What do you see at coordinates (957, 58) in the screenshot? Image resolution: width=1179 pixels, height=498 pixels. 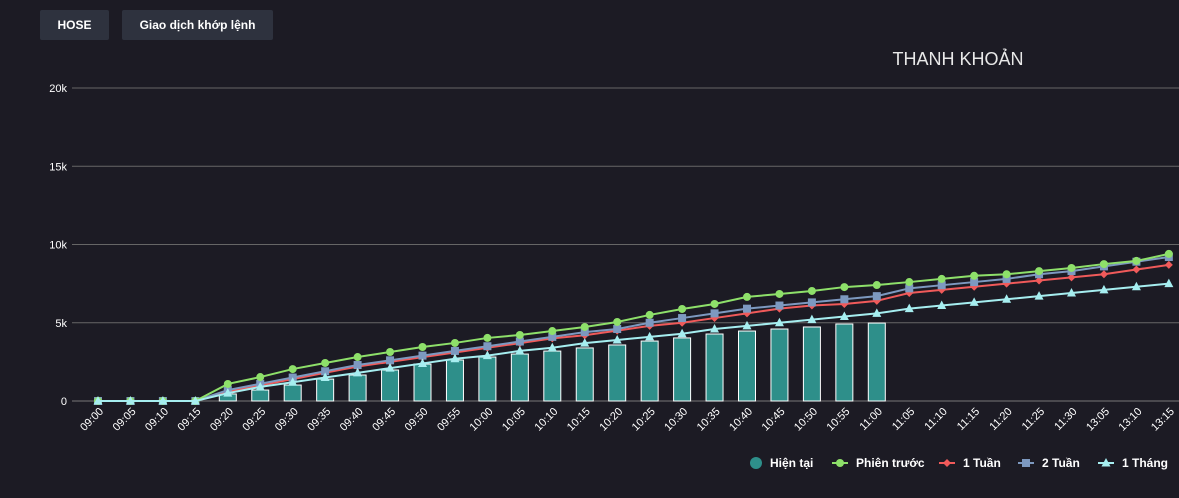 I see `chart-title: THANH KHOẢN` at bounding box center [957, 58].